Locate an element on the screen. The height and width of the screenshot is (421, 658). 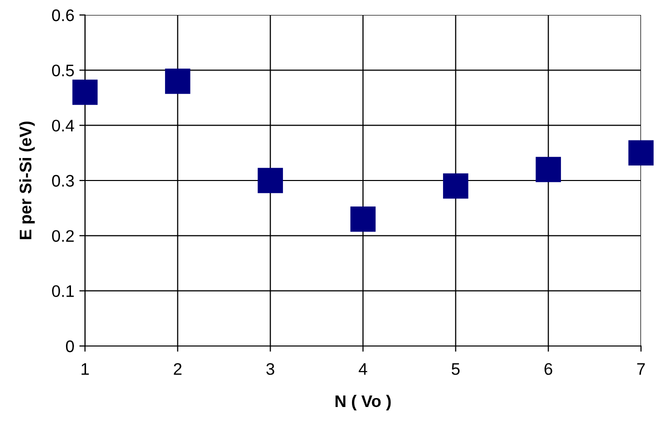
y-tick-label: 0.4 is located at coordinates (63, 126).